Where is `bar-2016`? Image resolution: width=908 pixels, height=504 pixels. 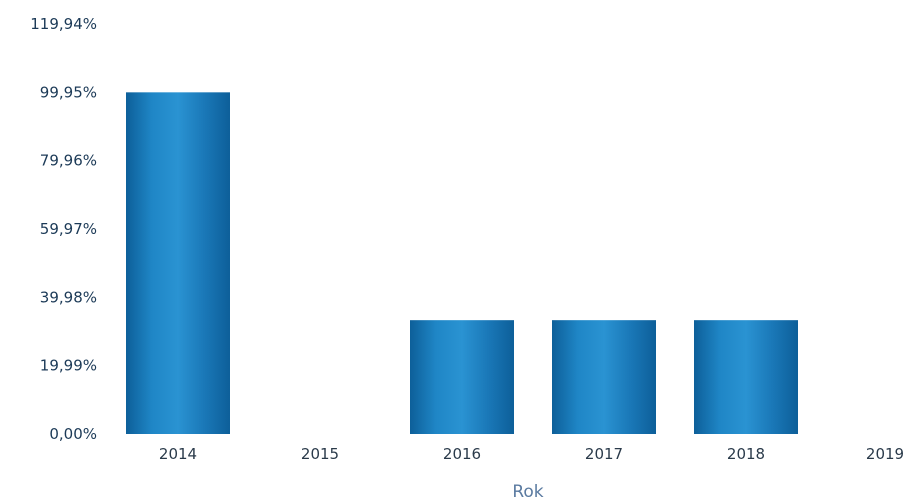 bar-2016 is located at coordinates (462, 377).